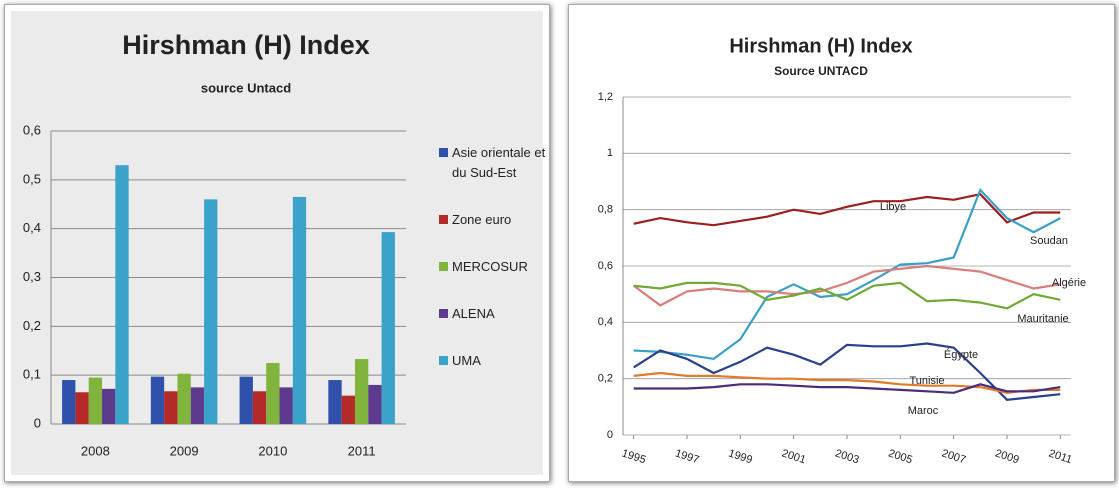 This screenshot has width=1119, height=488. Describe the element at coordinates (32, 374) in the screenshot. I see `y-tick-label: 0,1` at that location.